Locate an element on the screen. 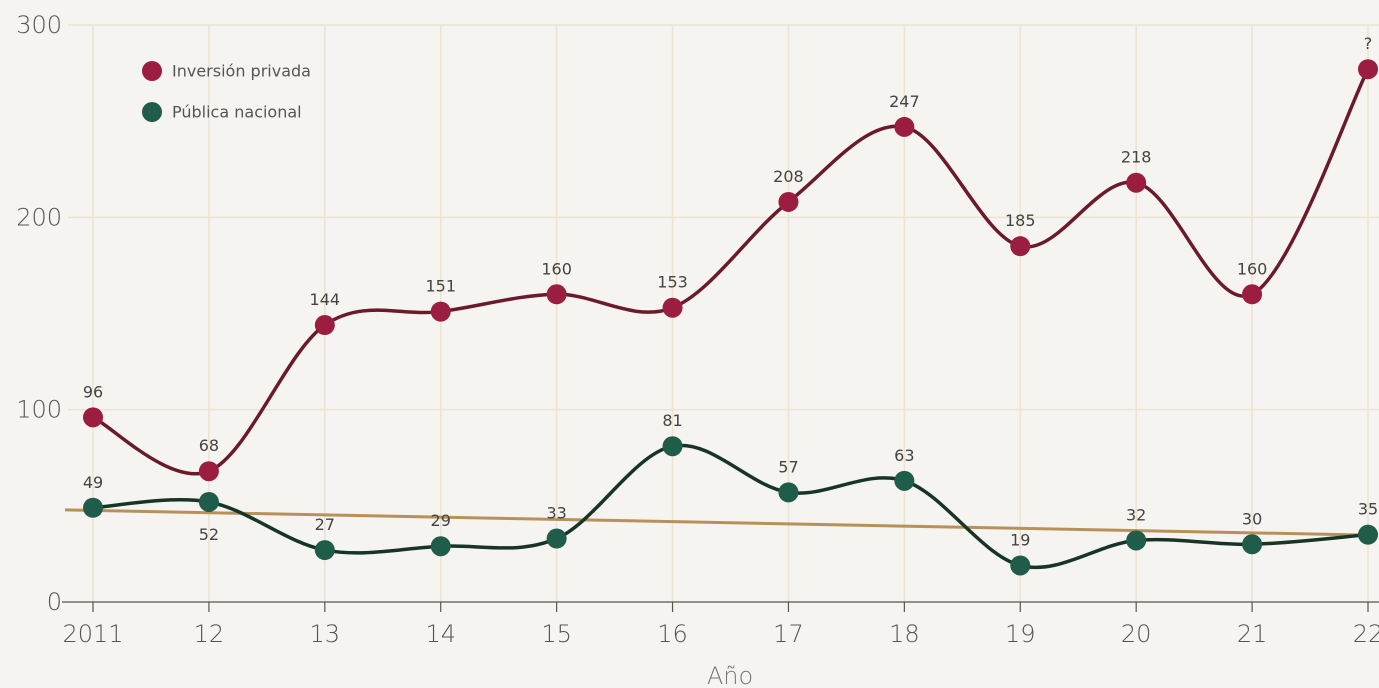 The height and width of the screenshot is (688, 1379). legend-label: Inversión privada is located at coordinates (241, 71).